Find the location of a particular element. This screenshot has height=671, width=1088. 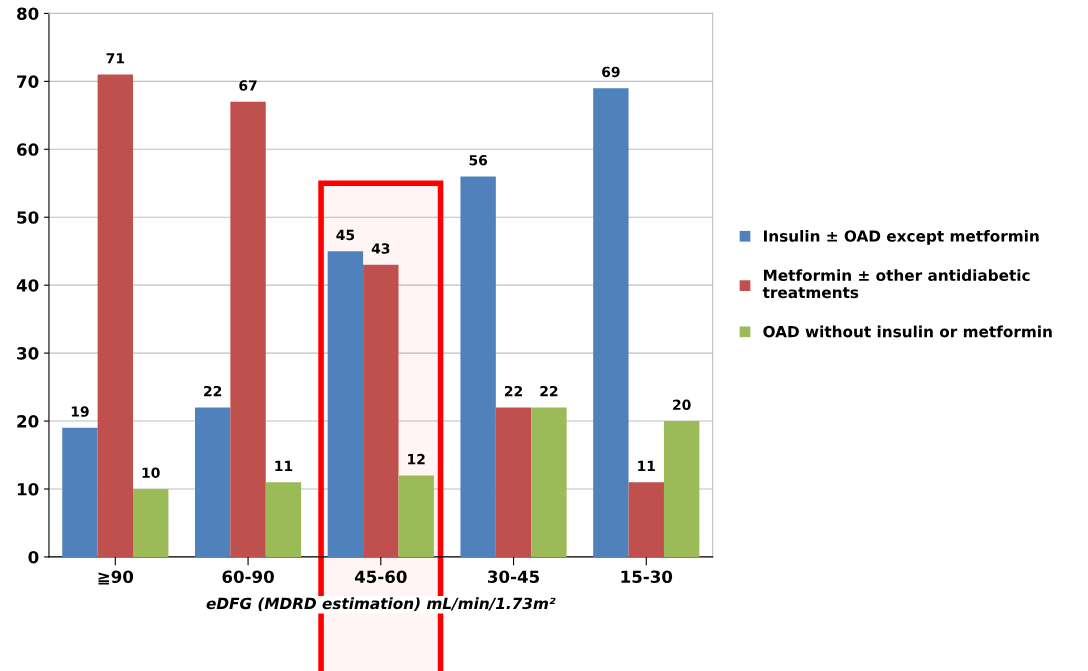

y-tick-label: 30 is located at coordinates (28, 353).